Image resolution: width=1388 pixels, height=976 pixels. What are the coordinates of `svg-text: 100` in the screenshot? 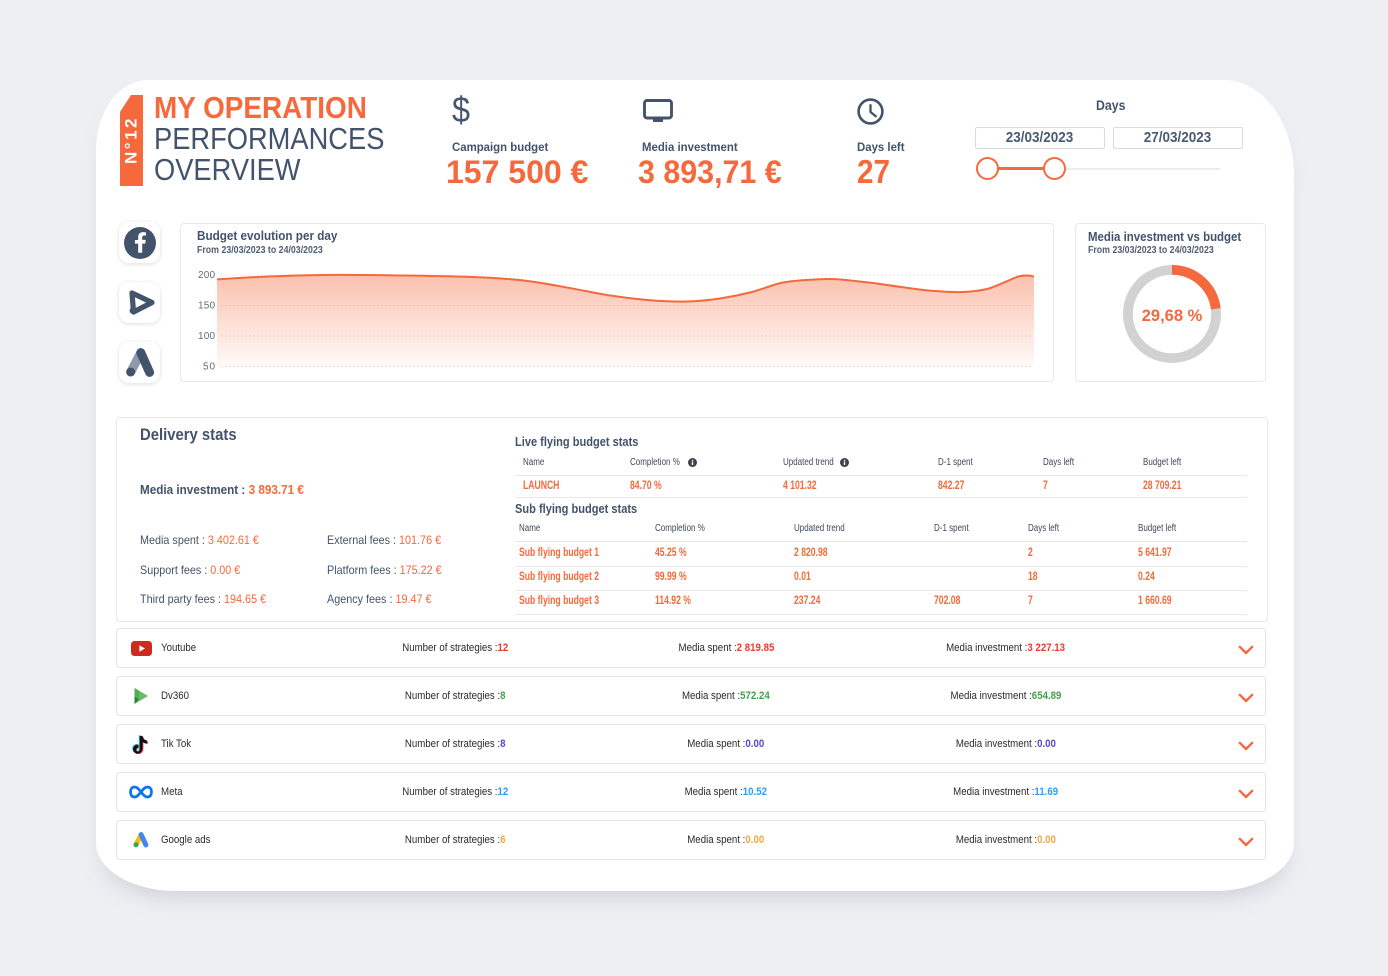 It's located at (206, 336).